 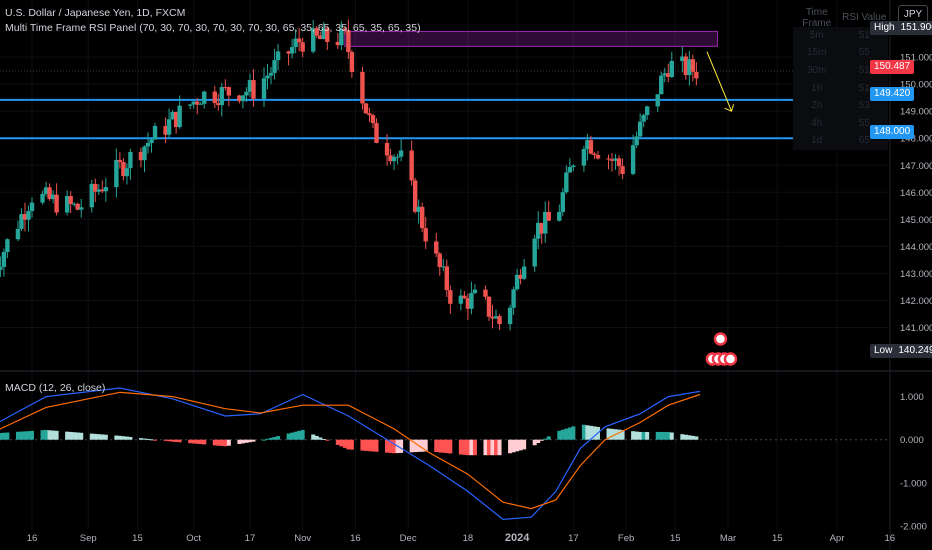 What do you see at coordinates (88, 538) in the screenshot?
I see `time-tick-label: Sep` at bounding box center [88, 538].